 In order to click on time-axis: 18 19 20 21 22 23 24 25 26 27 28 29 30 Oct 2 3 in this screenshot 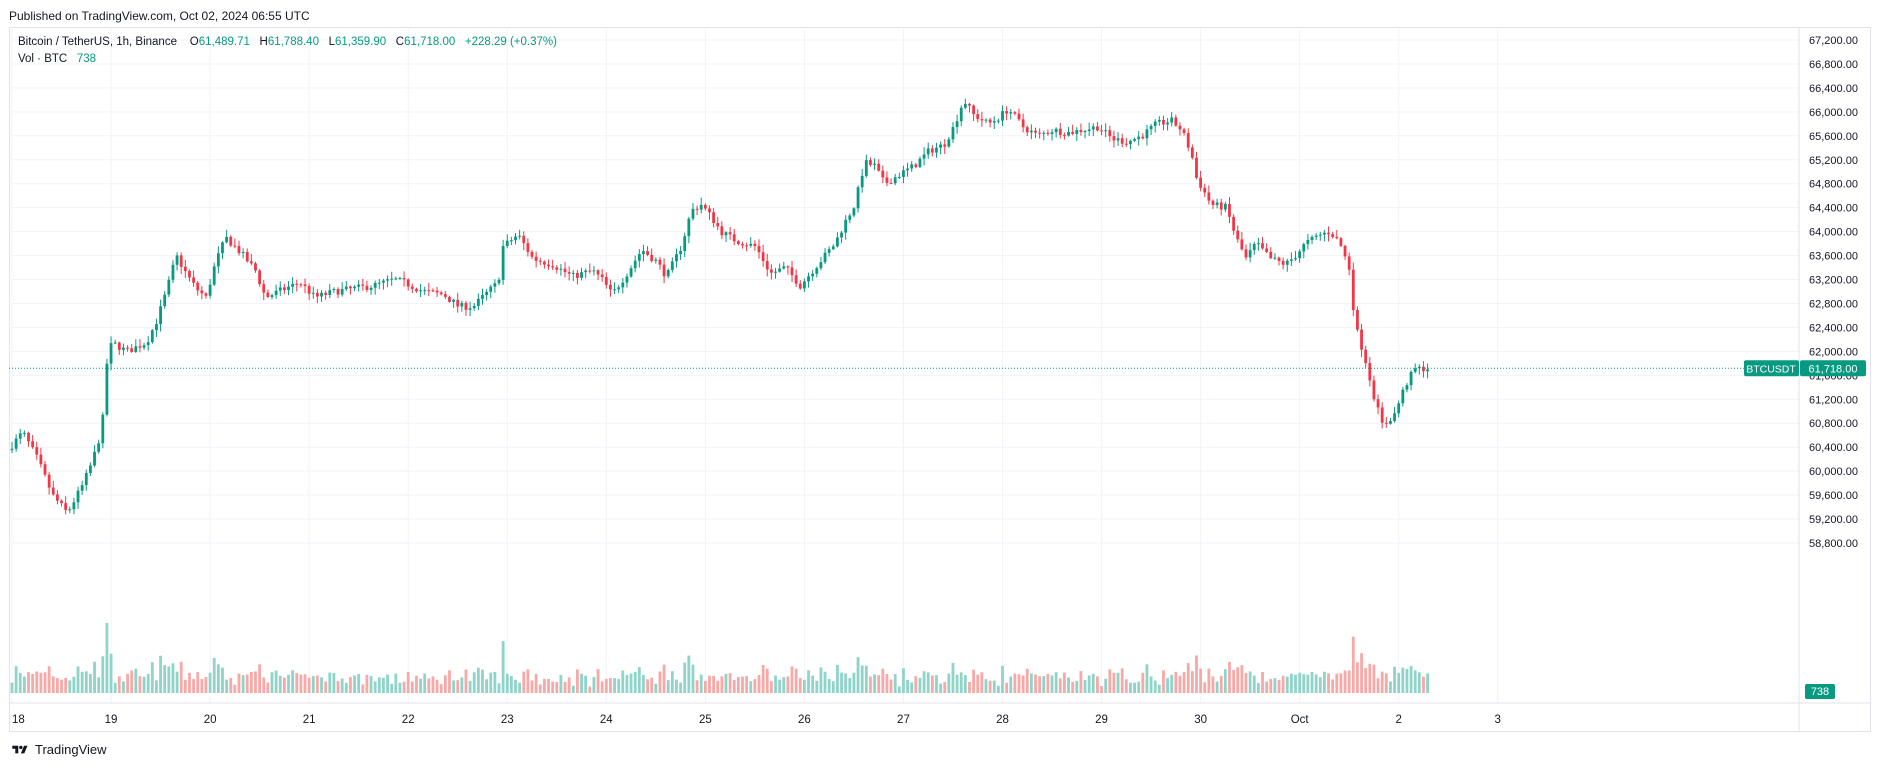, I will do `click(756, 720)`.